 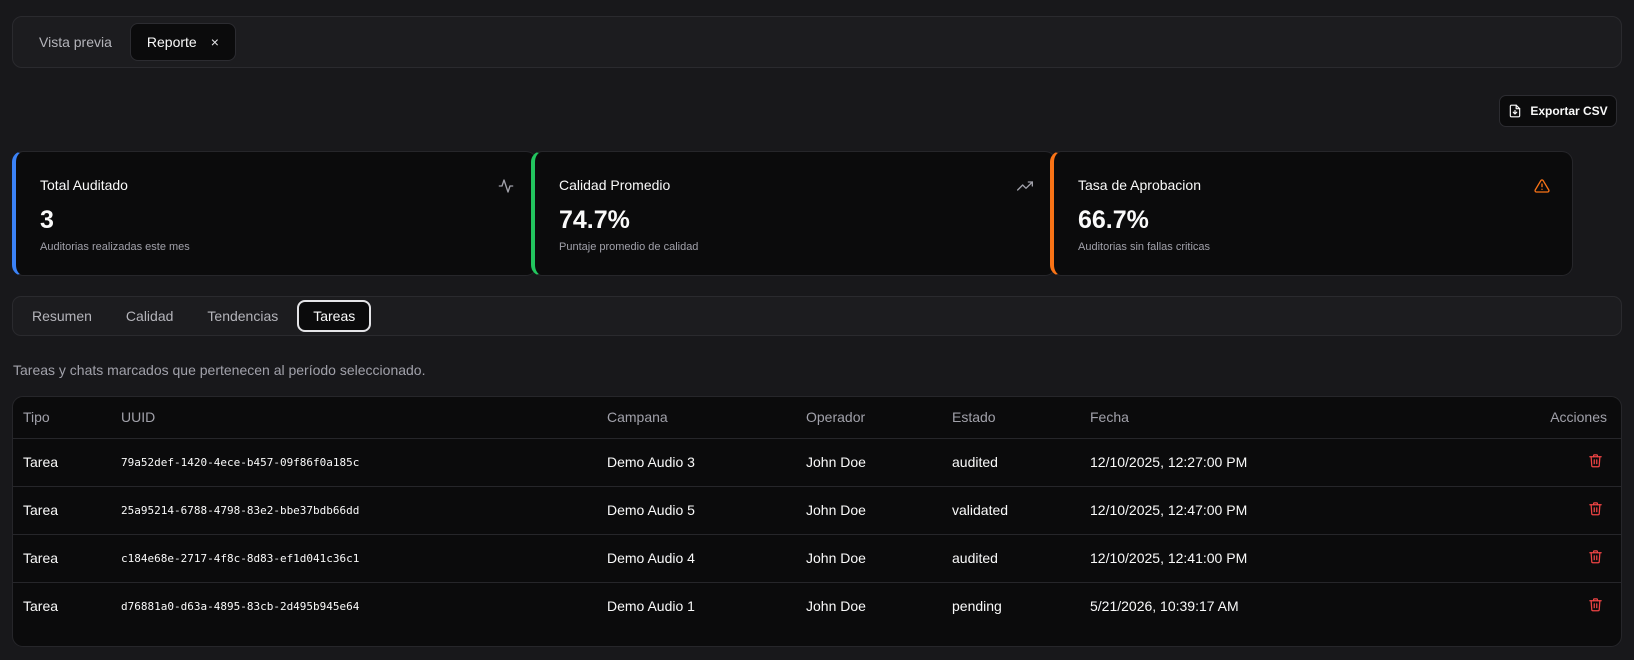 What do you see at coordinates (1164, 606) in the screenshot?
I see `cell-fecha: 5/21/2026, 10:39:17 AM` at bounding box center [1164, 606].